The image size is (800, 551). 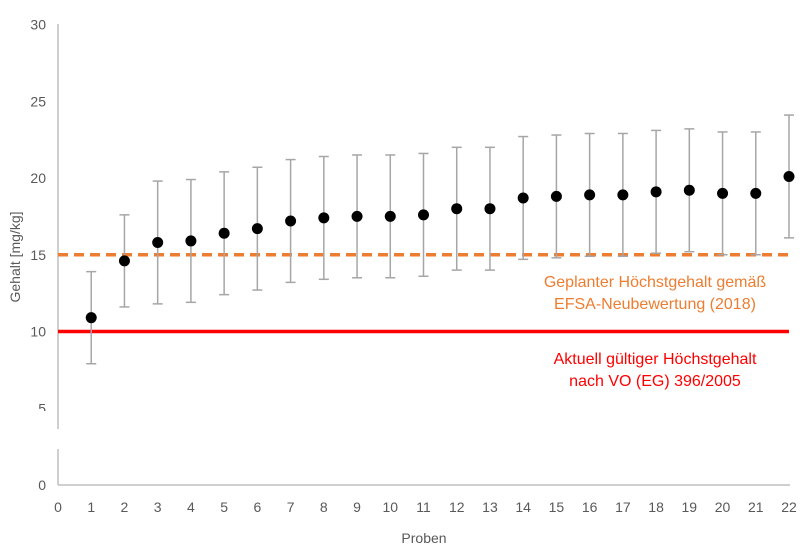 What do you see at coordinates (42, 408) in the screenshot?
I see `y-tick-label: 5` at bounding box center [42, 408].